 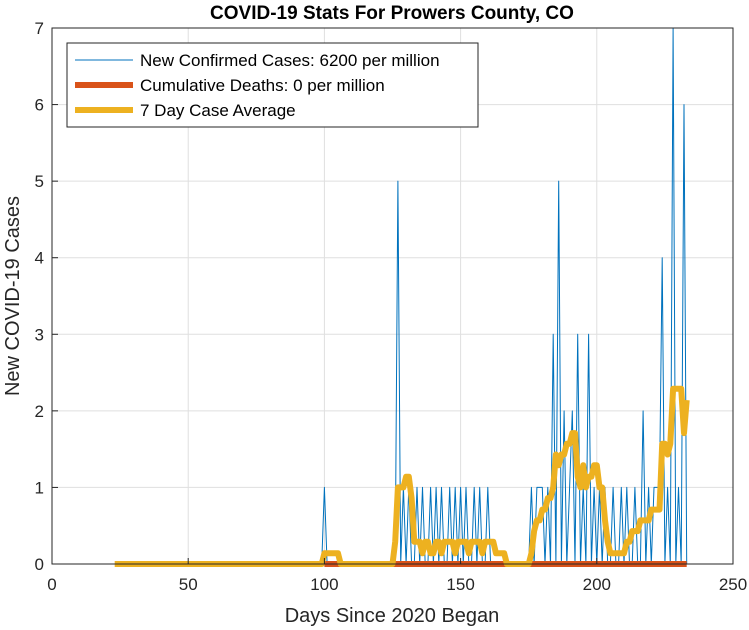 I want to click on x-tick-label: 200, so click(x=597, y=584).